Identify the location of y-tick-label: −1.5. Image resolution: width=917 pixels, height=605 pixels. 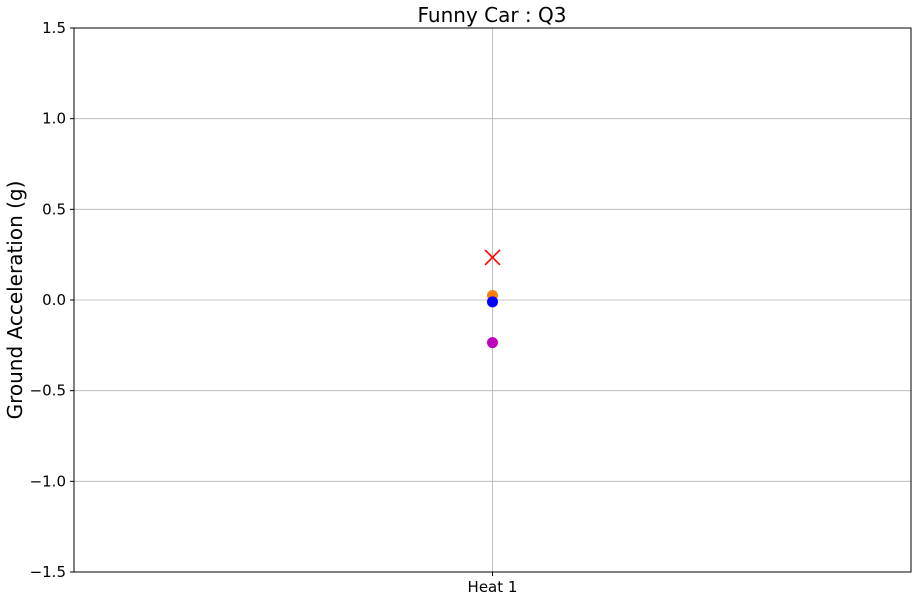
(48, 572).